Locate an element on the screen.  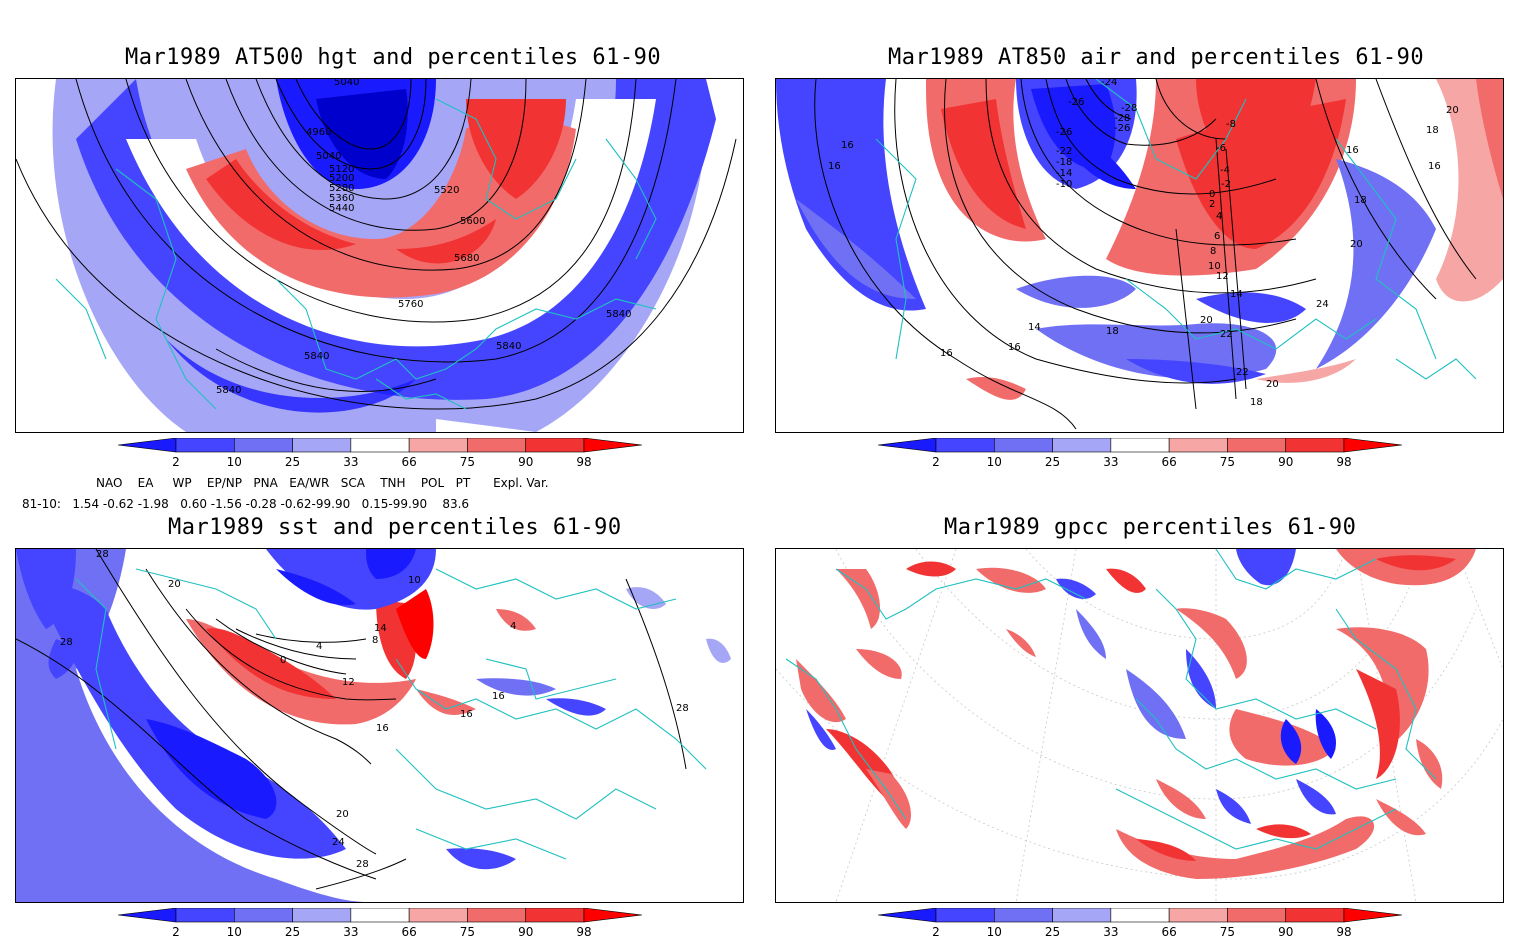
contour-label: -2 is located at coordinates (1226, 184).